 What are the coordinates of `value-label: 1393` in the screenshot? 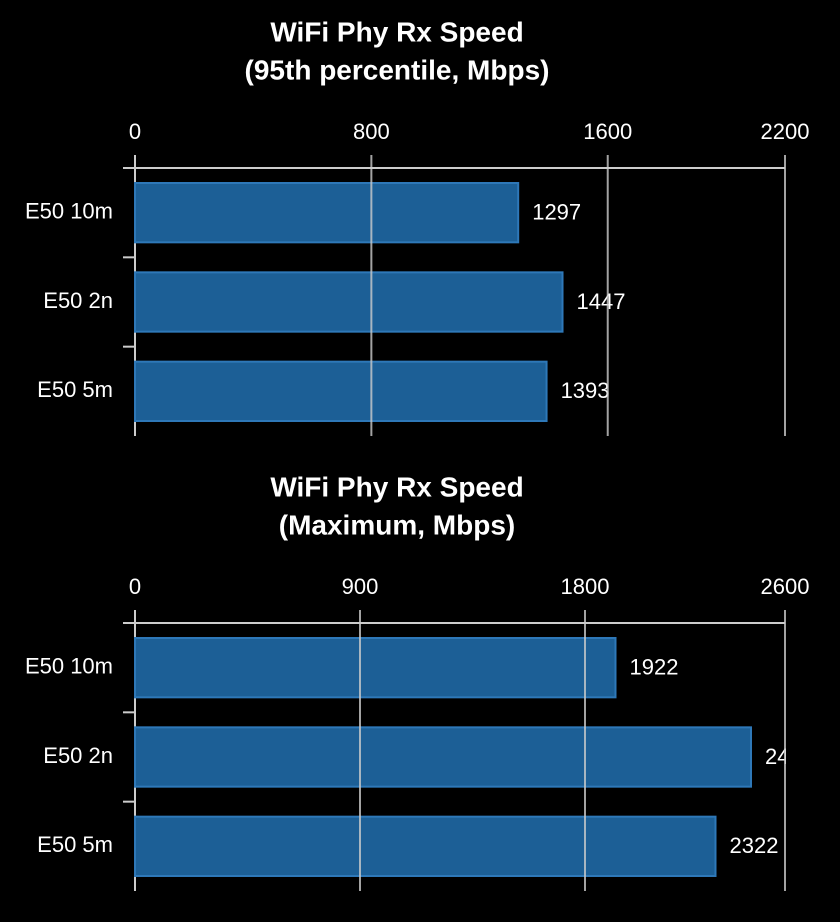 It's located at (585, 390).